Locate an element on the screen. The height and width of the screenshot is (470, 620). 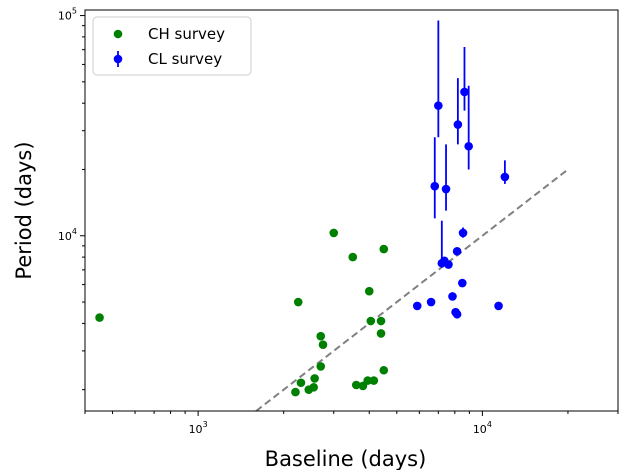
legend-label-ch: CH survey is located at coordinates (186, 34).